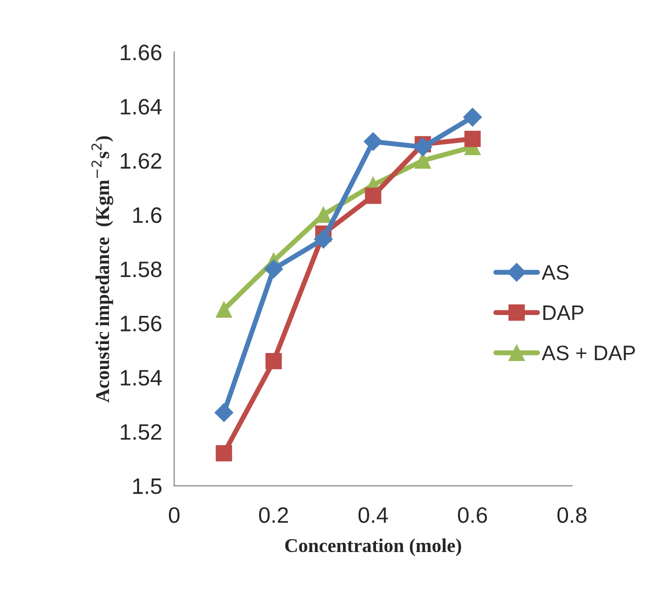 The height and width of the screenshot is (599, 650). What do you see at coordinates (174, 515) in the screenshot?
I see `x-tick-label: 0` at bounding box center [174, 515].